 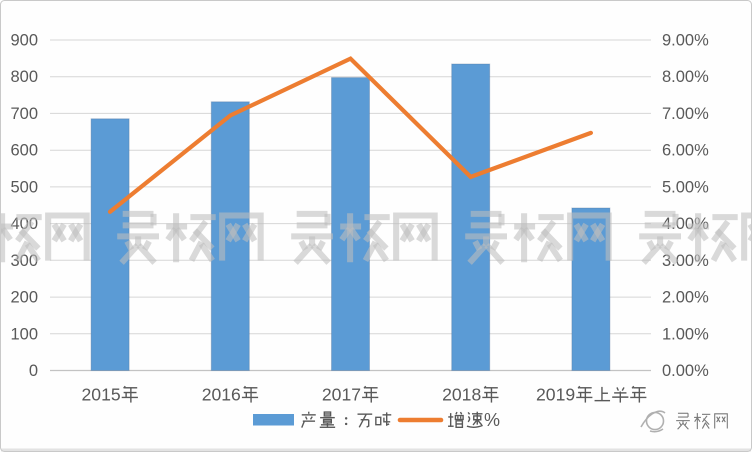 What do you see at coordinates (24, 77) in the screenshot?
I see `svg-text: 800` at bounding box center [24, 77].